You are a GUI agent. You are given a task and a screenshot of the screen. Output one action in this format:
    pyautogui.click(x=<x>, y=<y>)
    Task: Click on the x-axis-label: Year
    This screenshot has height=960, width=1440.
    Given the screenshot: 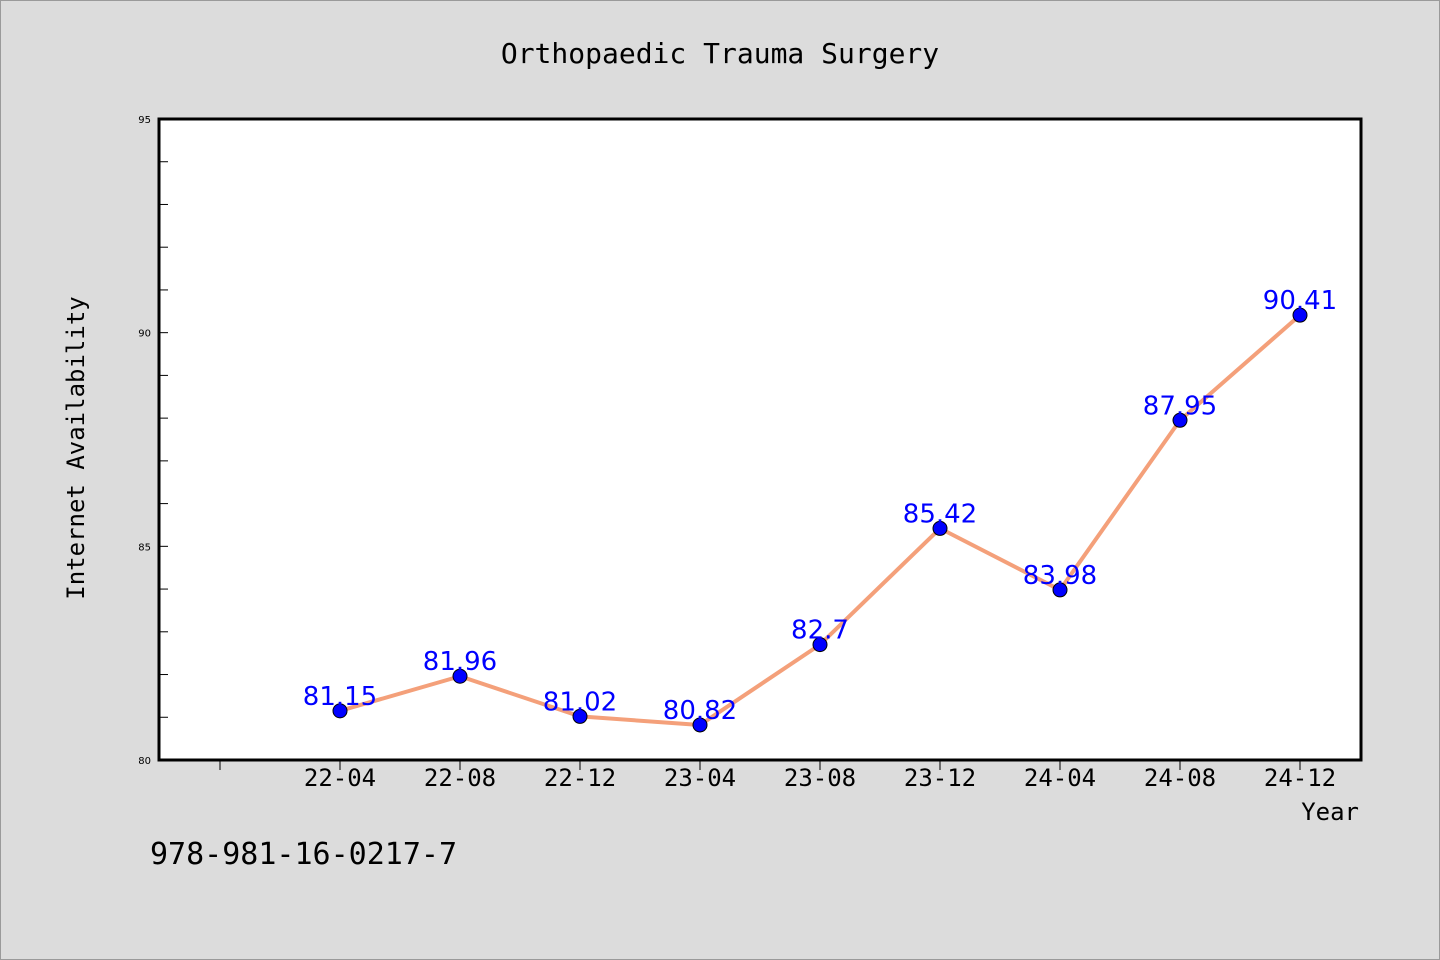 What is the action you would take?
    pyautogui.click(x=1330, y=812)
    